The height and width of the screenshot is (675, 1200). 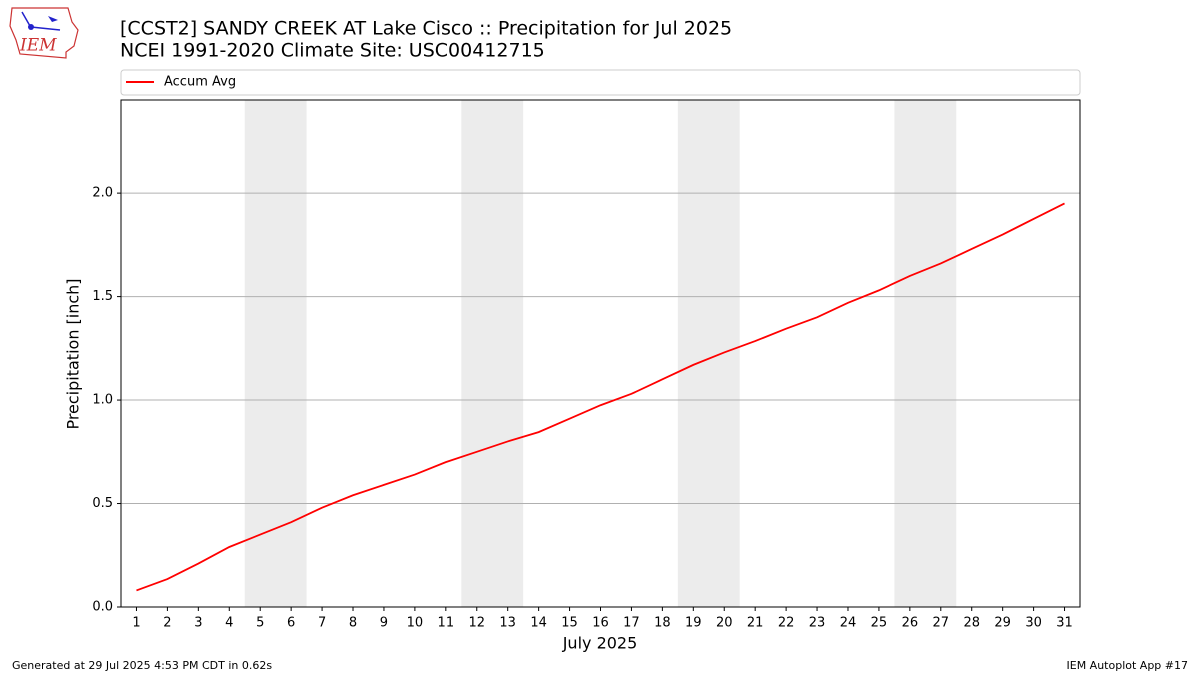 What do you see at coordinates (44, 33) in the screenshot?
I see `logo: IEM` at bounding box center [44, 33].